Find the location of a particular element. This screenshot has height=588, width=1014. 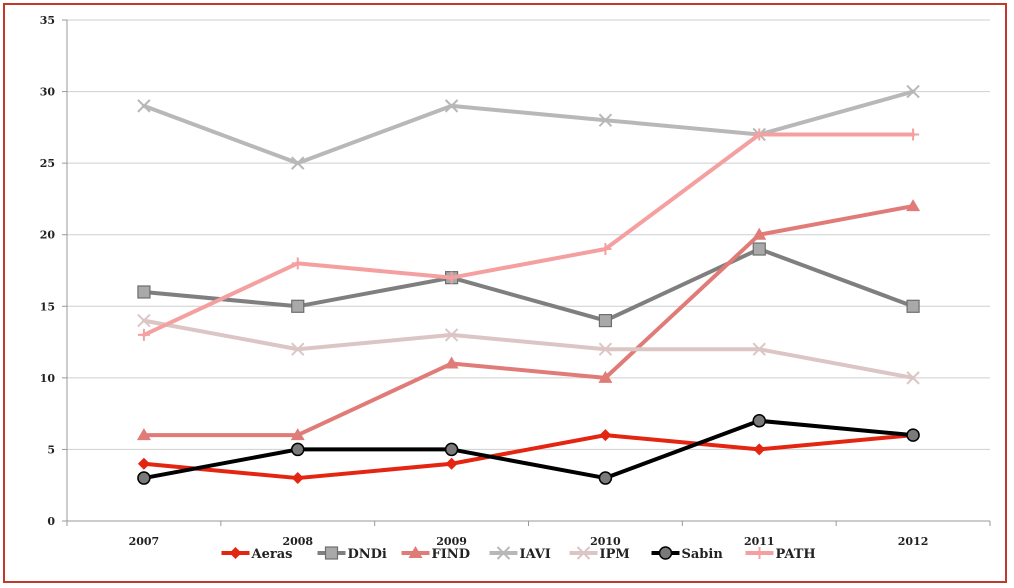

point-path-2007 is located at coordinates (143, 334).